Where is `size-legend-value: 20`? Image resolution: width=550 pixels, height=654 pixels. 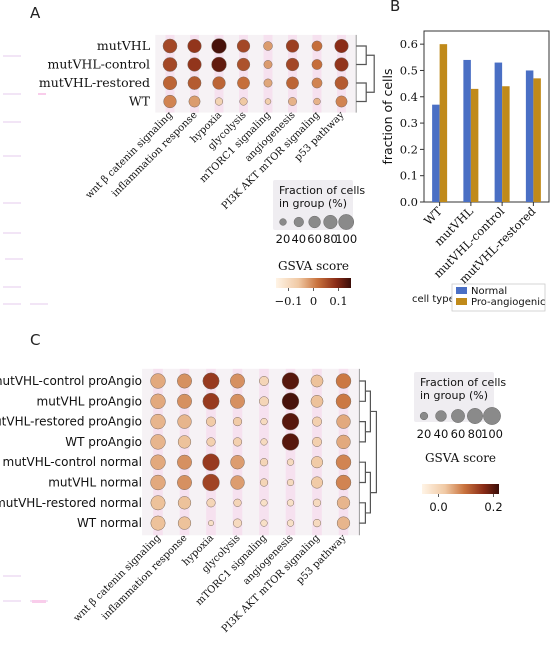 size-legend-value: 20 is located at coordinates (283, 239).